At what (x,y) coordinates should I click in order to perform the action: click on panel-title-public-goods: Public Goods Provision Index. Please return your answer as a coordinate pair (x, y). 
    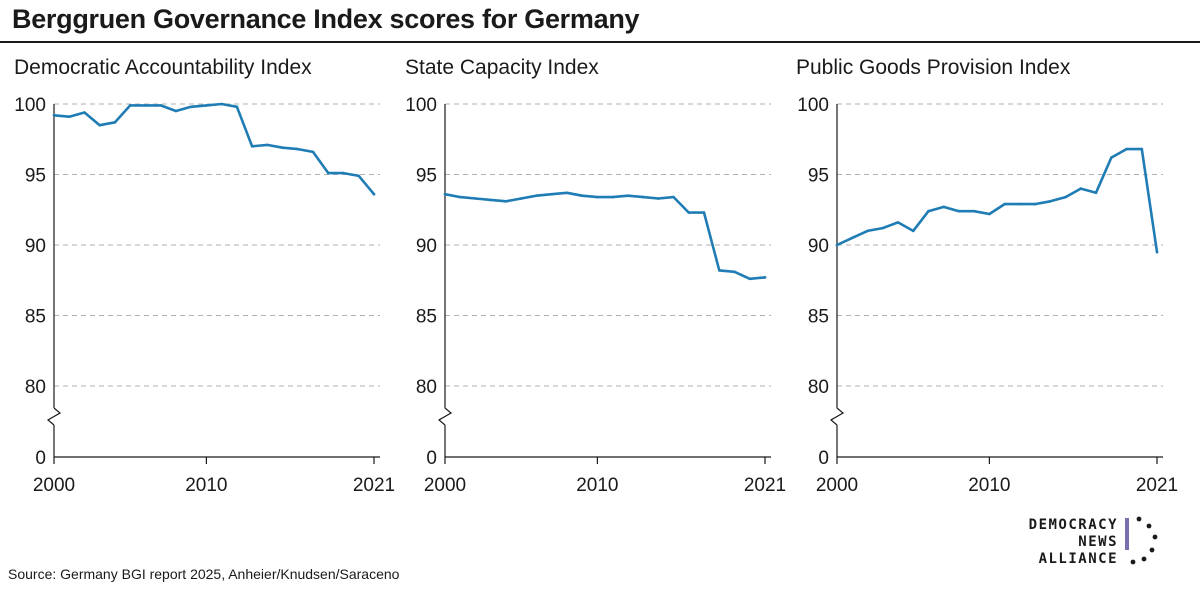
    Looking at the image, I should click on (933, 67).